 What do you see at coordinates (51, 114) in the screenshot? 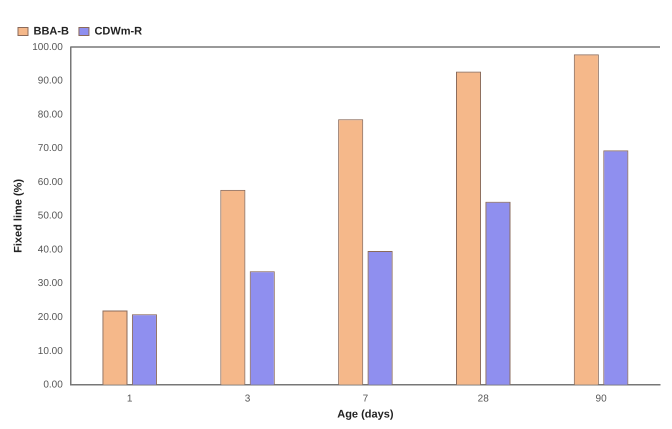
I see `y-tick-label: 80.00` at bounding box center [51, 114].